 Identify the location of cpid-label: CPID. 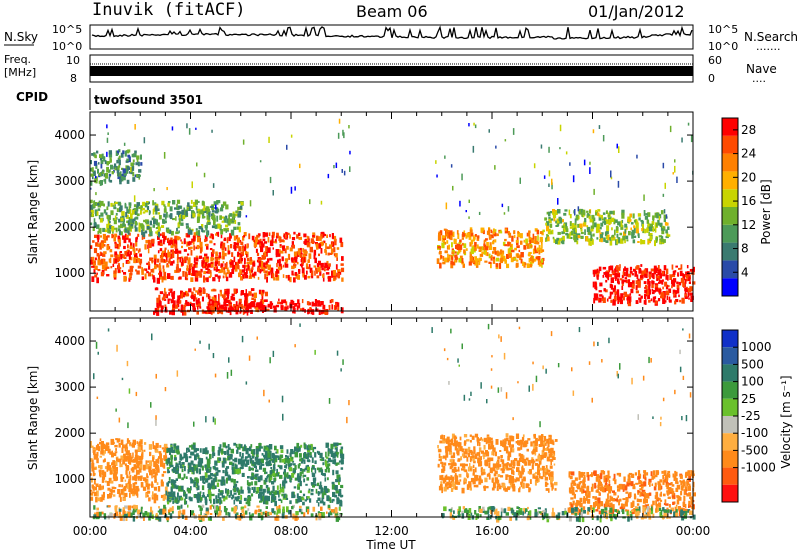
(32, 97).